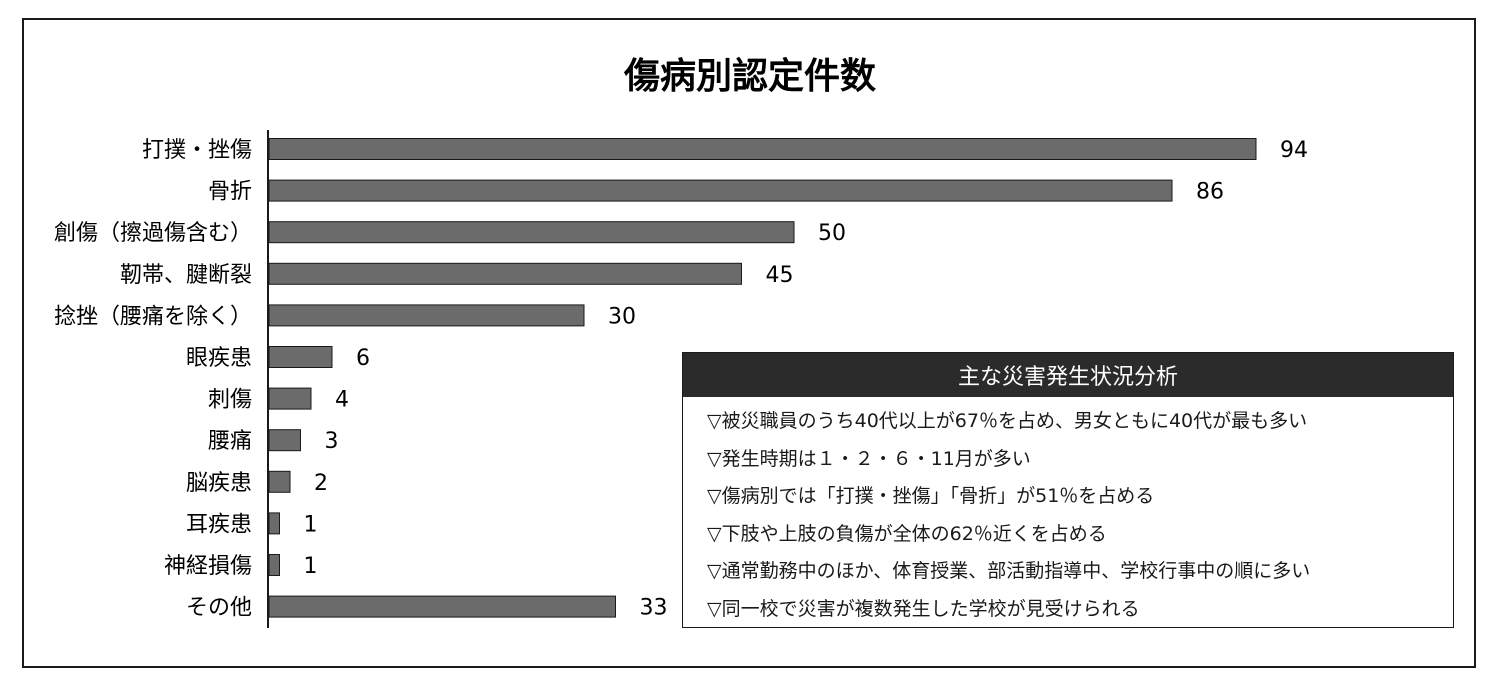 The image size is (1500, 693). Describe the element at coordinates (1009, 571) in the screenshot. I see `summary-item: ▽通常勤務中のほか、体育授業、部活動指導中、学校行事中の順に多い` at that location.